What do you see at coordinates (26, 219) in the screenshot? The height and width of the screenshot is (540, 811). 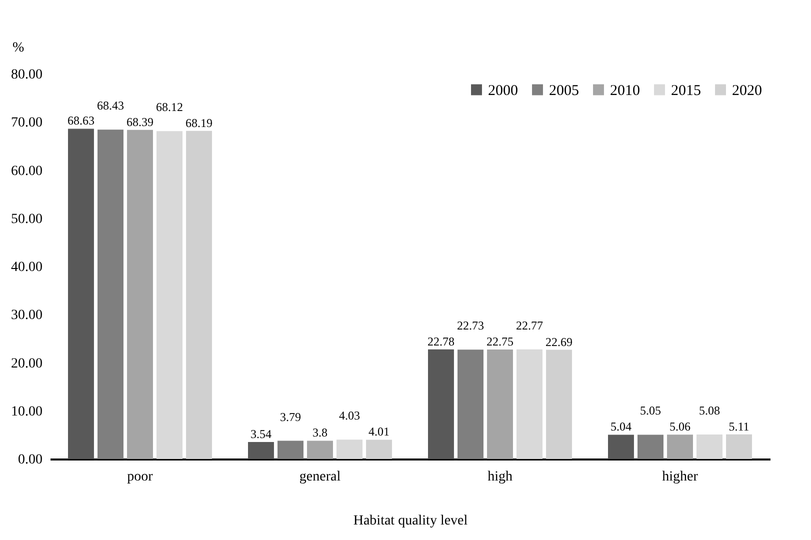 I see `y-tick-label: 50.00` at bounding box center [26, 219].